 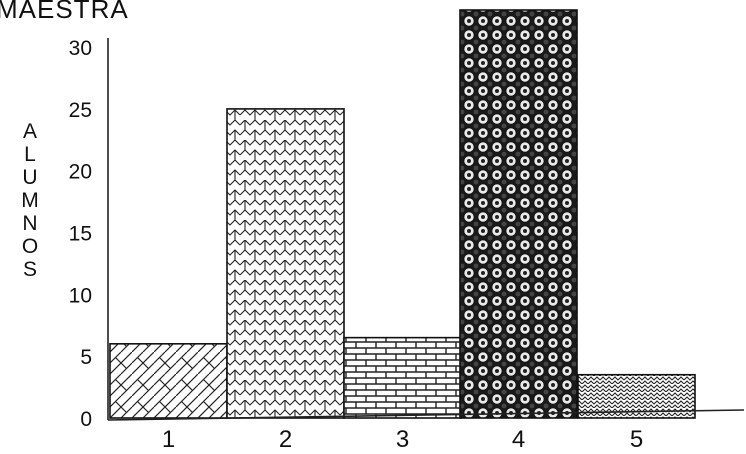 What do you see at coordinates (30, 200) in the screenshot?
I see `y-axis-label-letter: M` at bounding box center [30, 200].